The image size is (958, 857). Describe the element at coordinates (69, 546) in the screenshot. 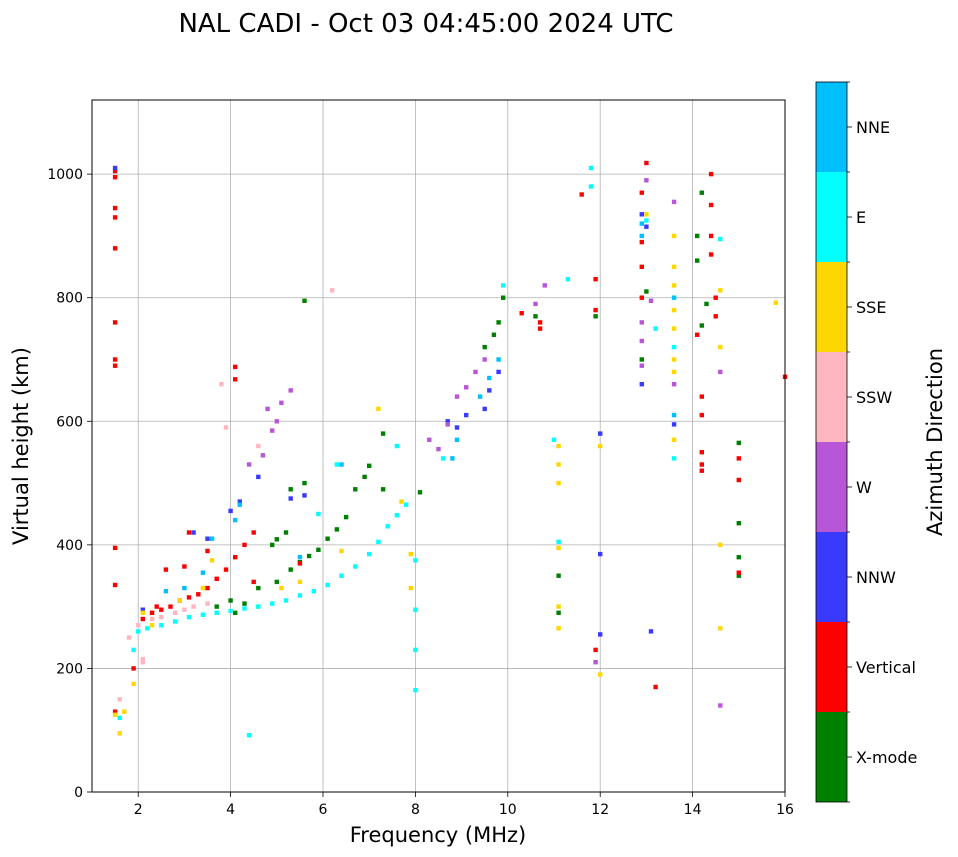

I see `y-tick-label: 400` at that location.